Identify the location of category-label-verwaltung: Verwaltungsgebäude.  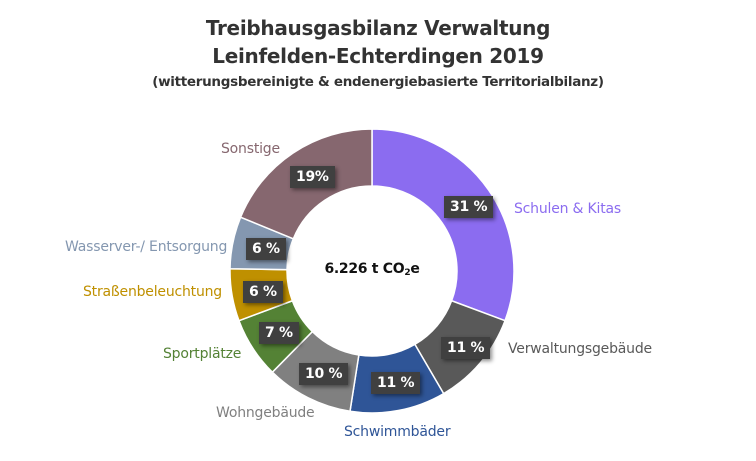
(580, 349).